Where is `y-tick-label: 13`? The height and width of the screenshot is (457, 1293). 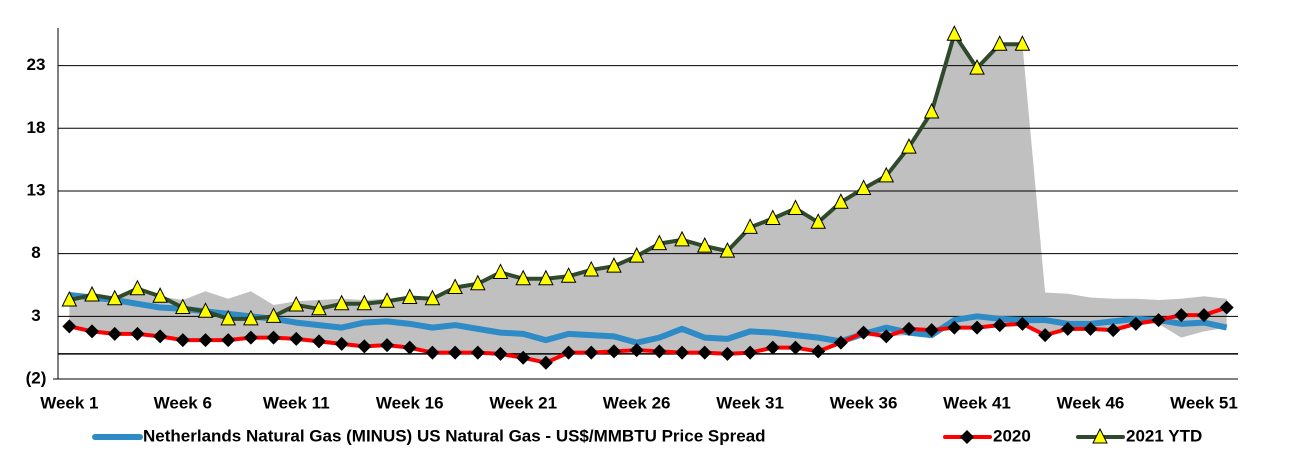 y-tick-label: 13 is located at coordinates (36, 189).